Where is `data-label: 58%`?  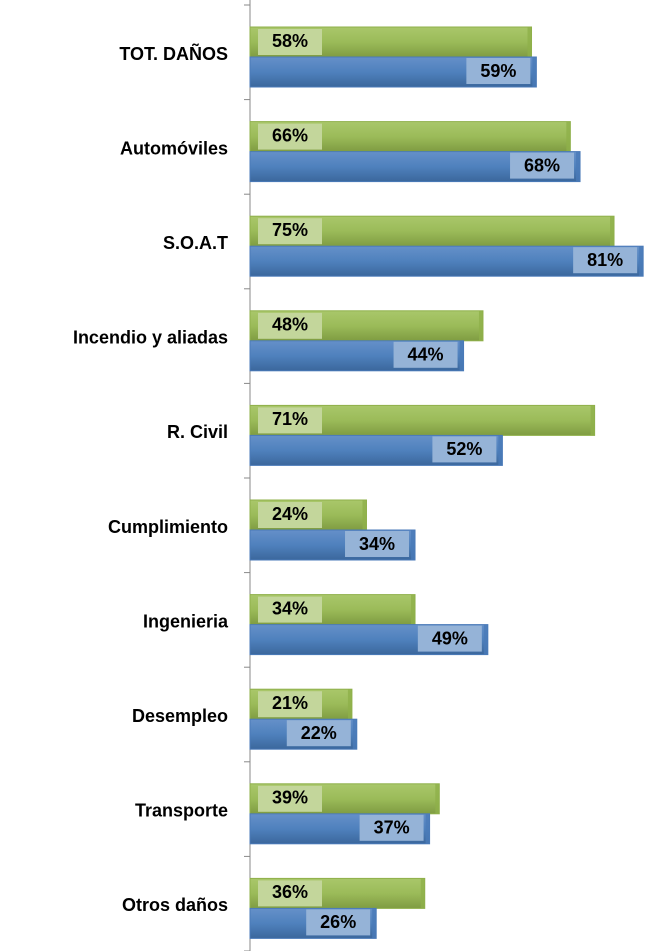 data-label: 58% is located at coordinates (290, 41).